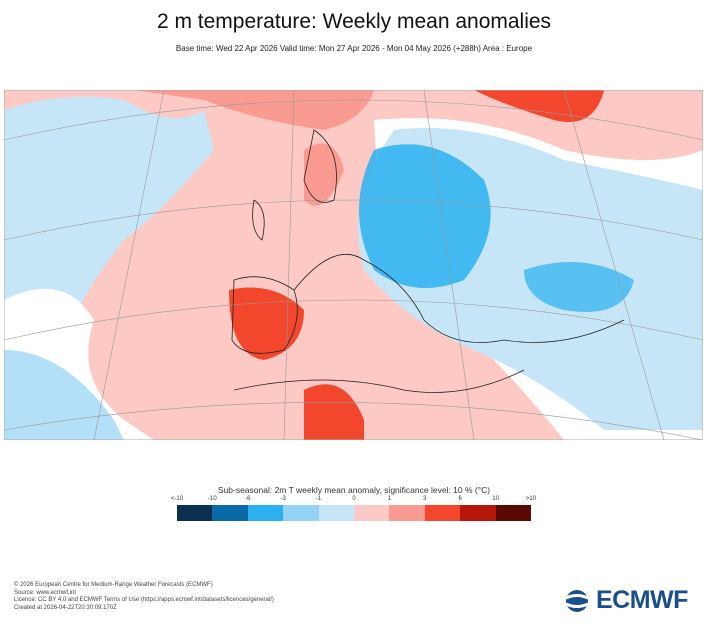 The height and width of the screenshot is (637, 708). I want to click on siberia-warm-area, so click(539, 106).